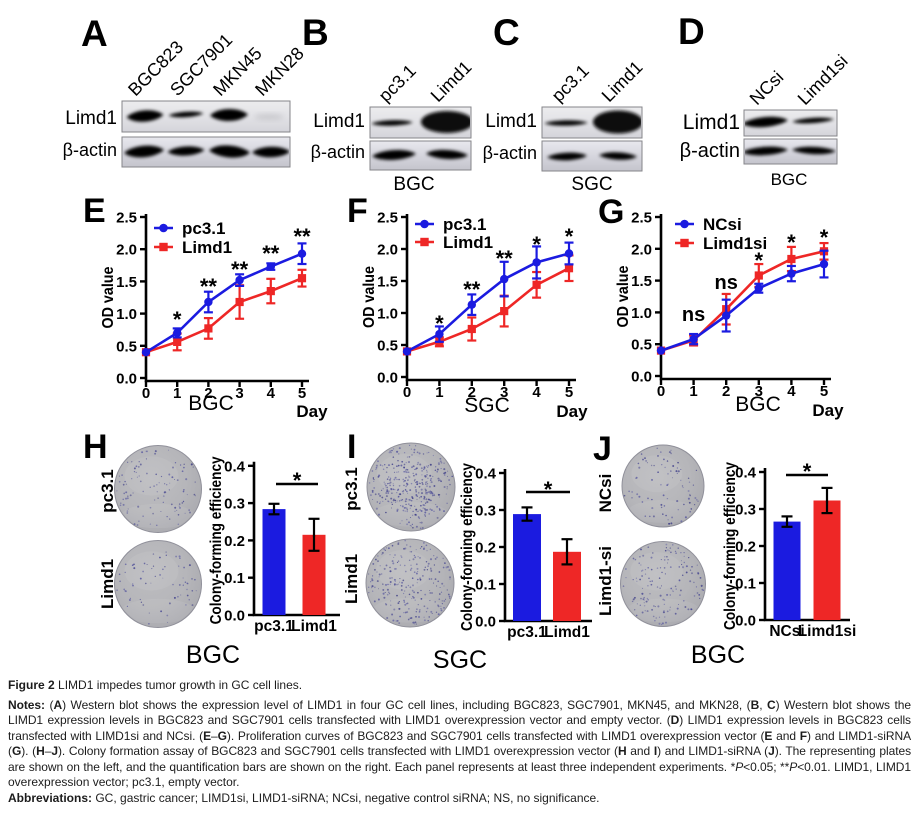 Image resolution: width=919 pixels, height=816 pixels. I want to click on svg-text: 3, so click(759, 391).